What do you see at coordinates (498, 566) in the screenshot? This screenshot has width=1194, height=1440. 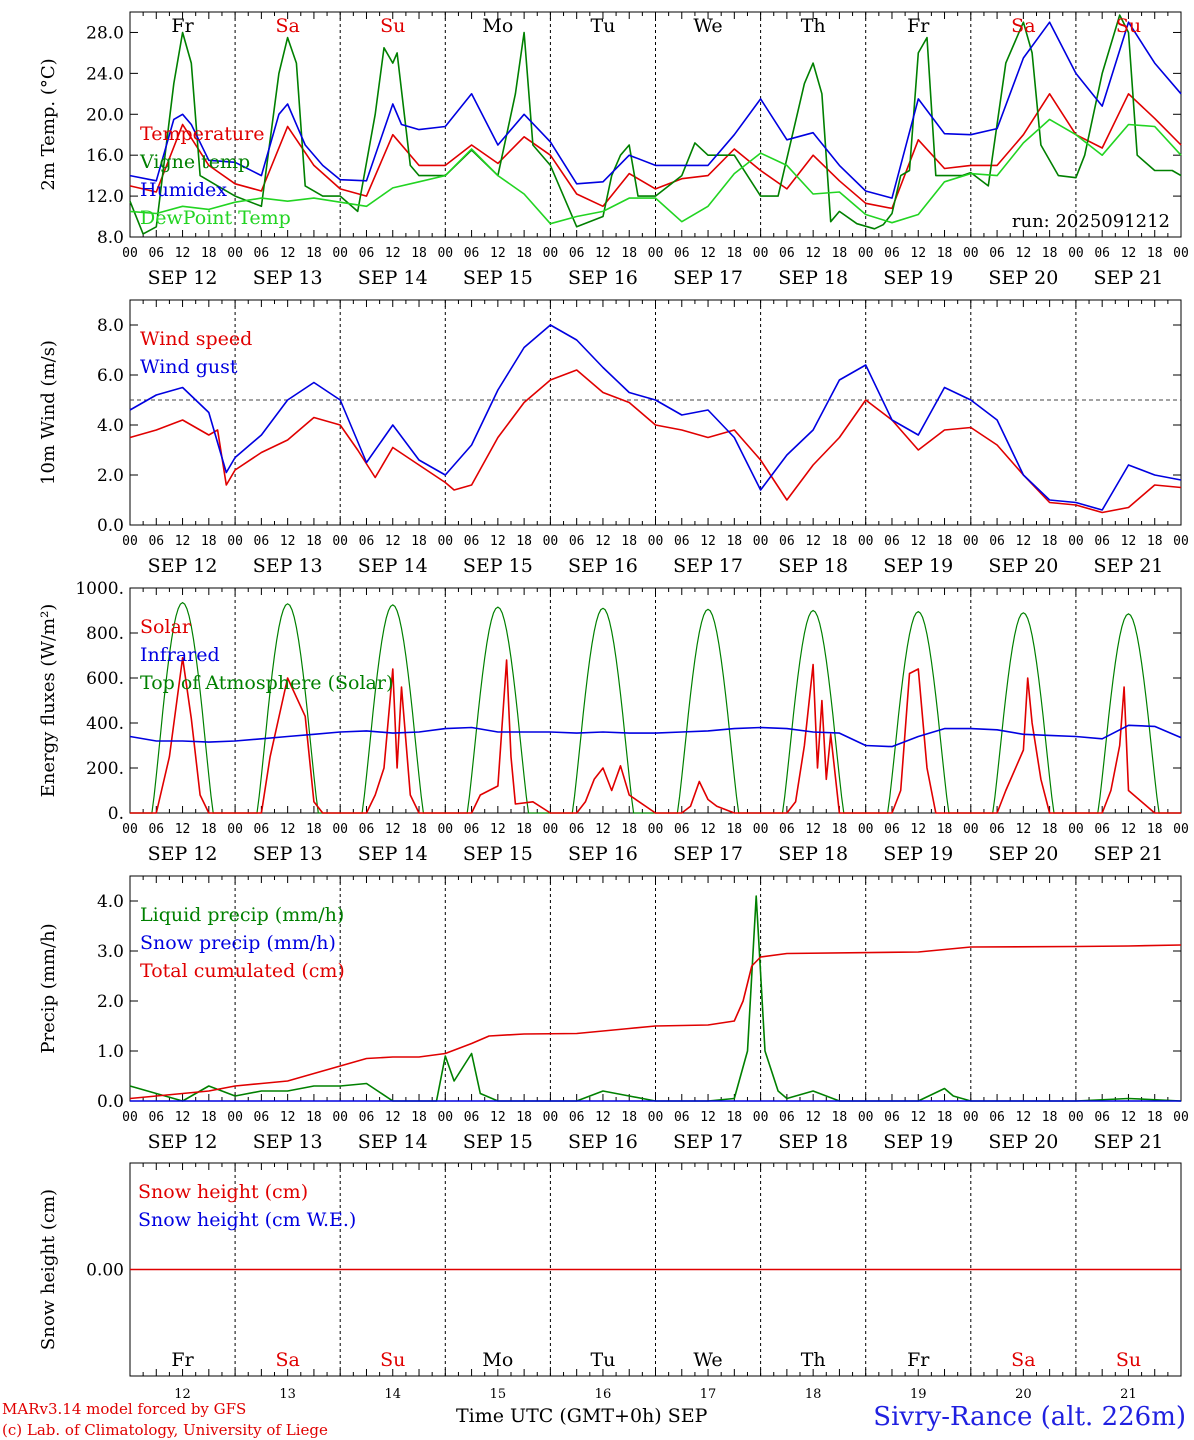 I see `date-label: SEP 15` at bounding box center [498, 566].